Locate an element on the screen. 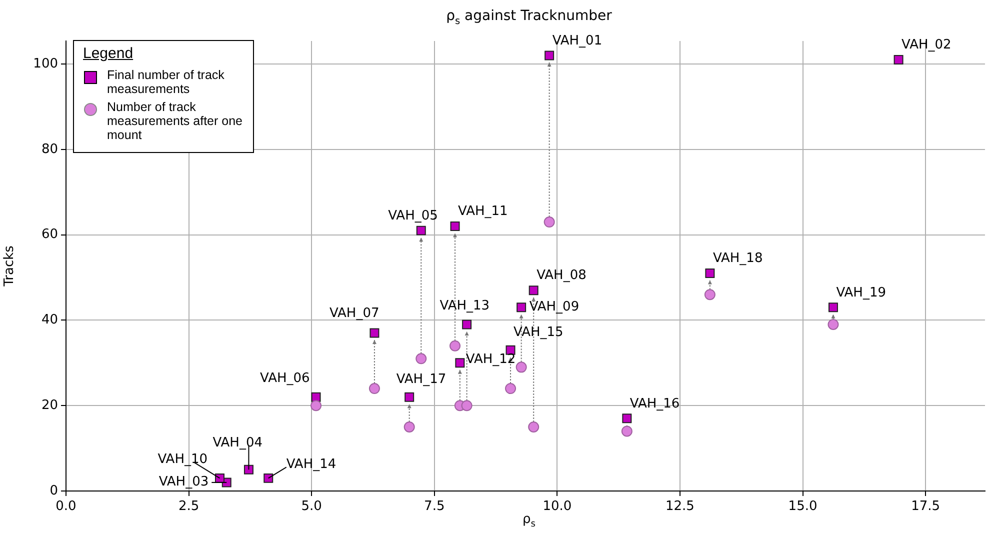  annotation: VAH_07 is located at coordinates (354, 313).